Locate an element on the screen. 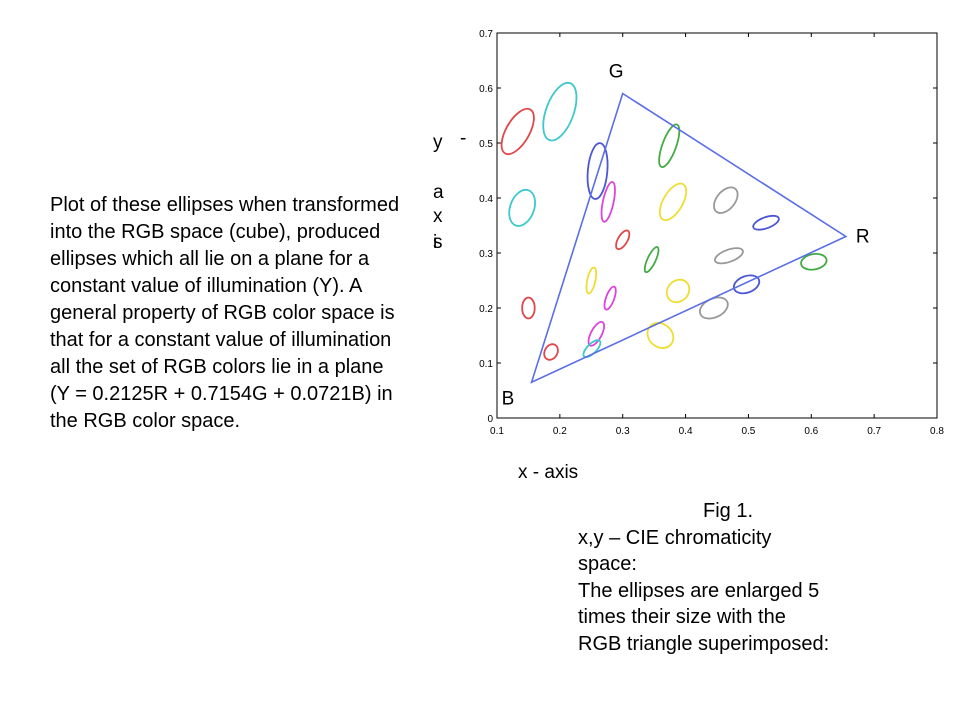 Image resolution: width=960 pixels, height=720 pixels. y-axis-label-char: x is located at coordinates (438, 216).